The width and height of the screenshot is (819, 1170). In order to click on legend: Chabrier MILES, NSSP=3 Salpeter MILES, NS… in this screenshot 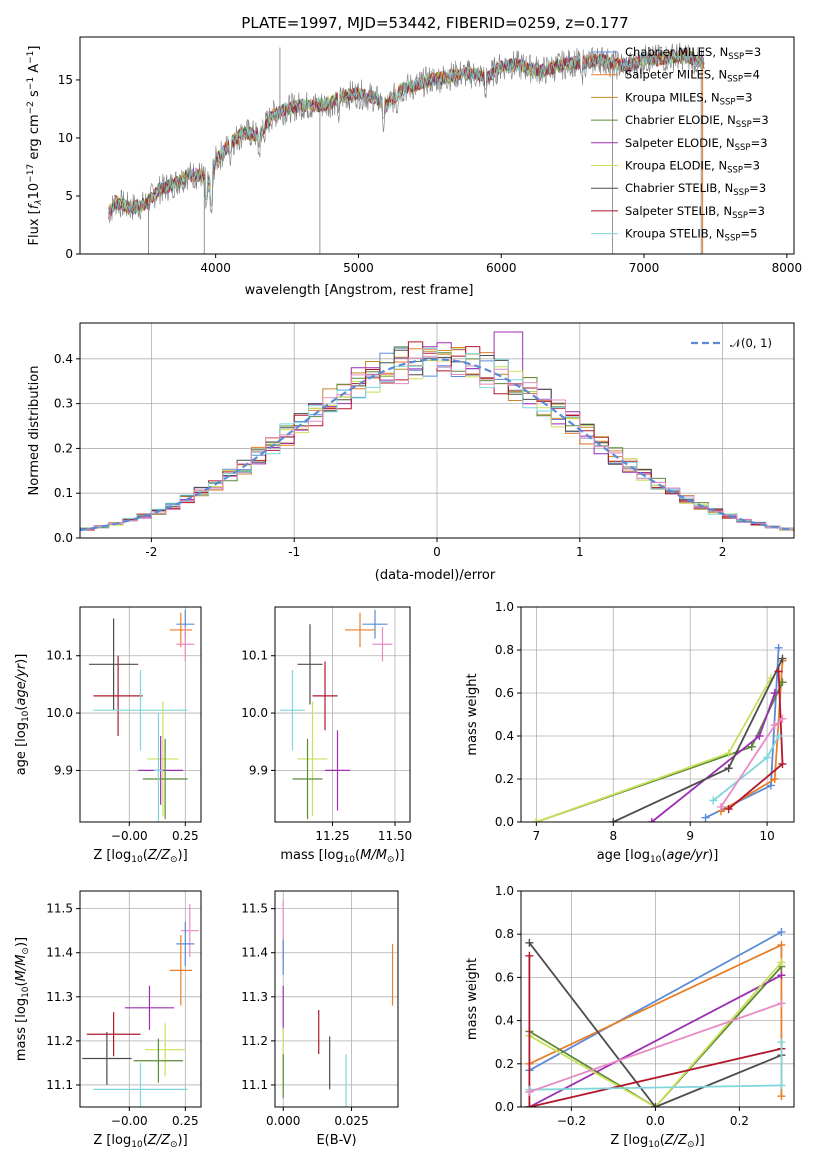, I will do `click(680, 144)`.